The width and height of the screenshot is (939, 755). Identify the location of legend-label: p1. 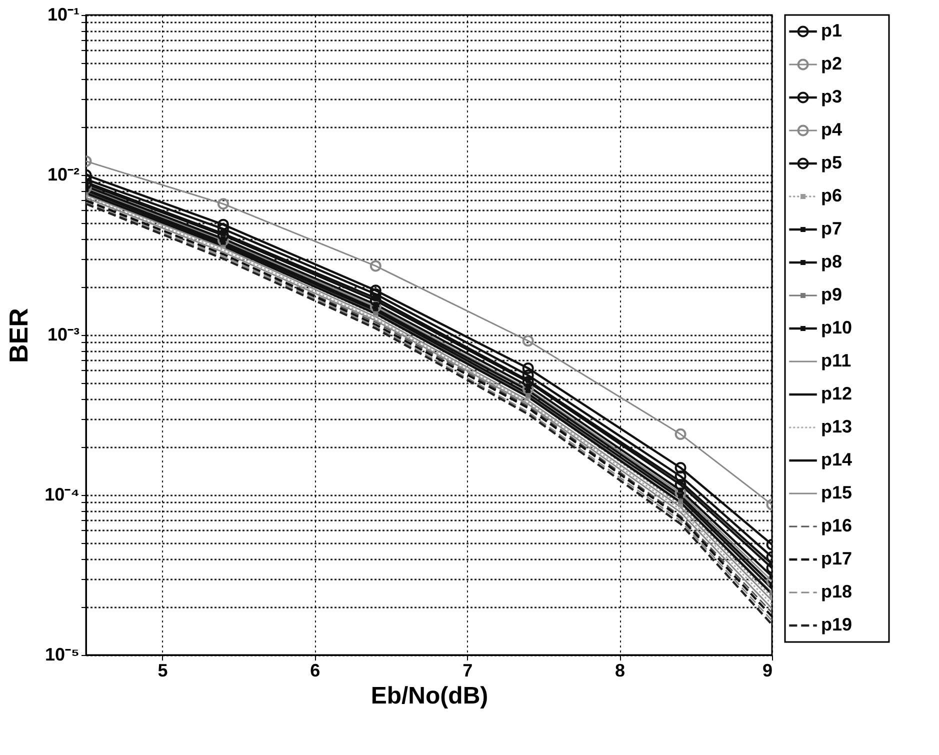
(831, 30).